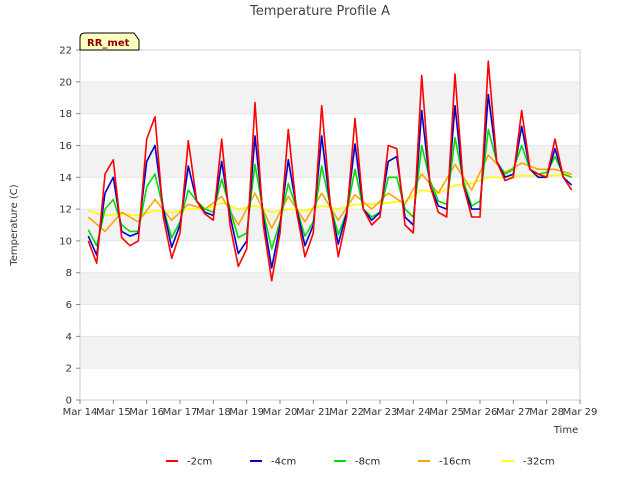 Image resolution: width=640 pixels, height=484 pixels. Describe the element at coordinates (455, 462) in the screenshot. I see `legend-label: -16cm` at that location.